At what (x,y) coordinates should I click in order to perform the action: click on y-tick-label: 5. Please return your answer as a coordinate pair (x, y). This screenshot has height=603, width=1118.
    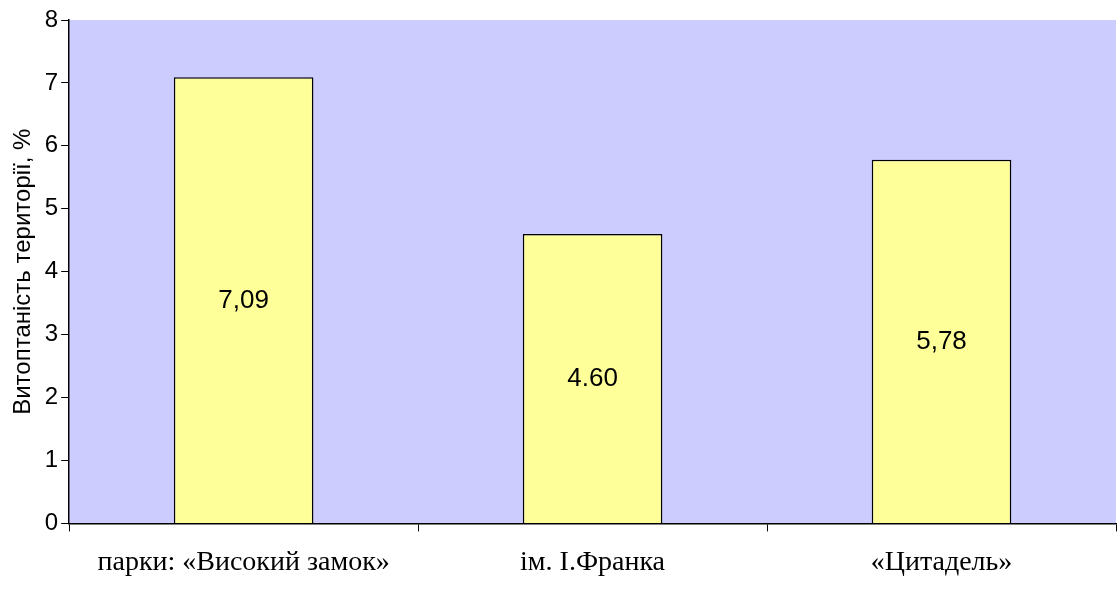
    Looking at the image, I should click on (51, 207).